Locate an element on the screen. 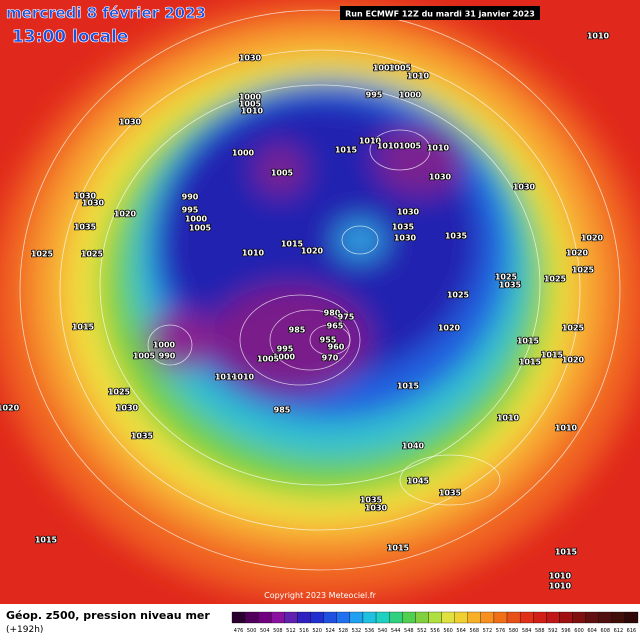 This screenshot has height=640, width=640. colorbar-label: 556 is located at coordinates (435, 631).